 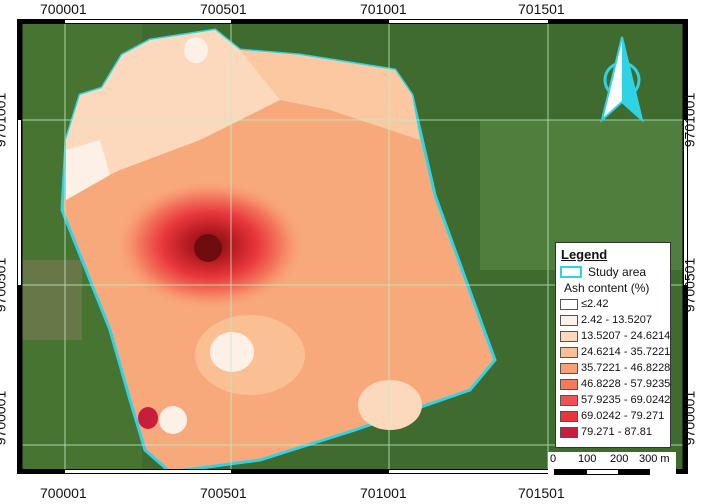 What do you see at coordinates (541, 9) in the screenshot?
I see `x-tick-top: 701501` at bounding box center [541, 9].